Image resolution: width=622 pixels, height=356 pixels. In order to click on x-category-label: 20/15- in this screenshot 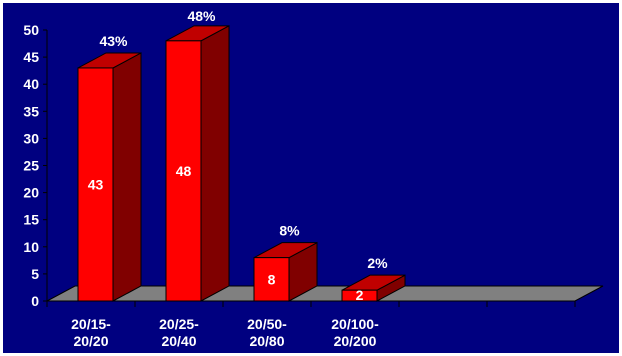, I will do `click(91, 324)`.